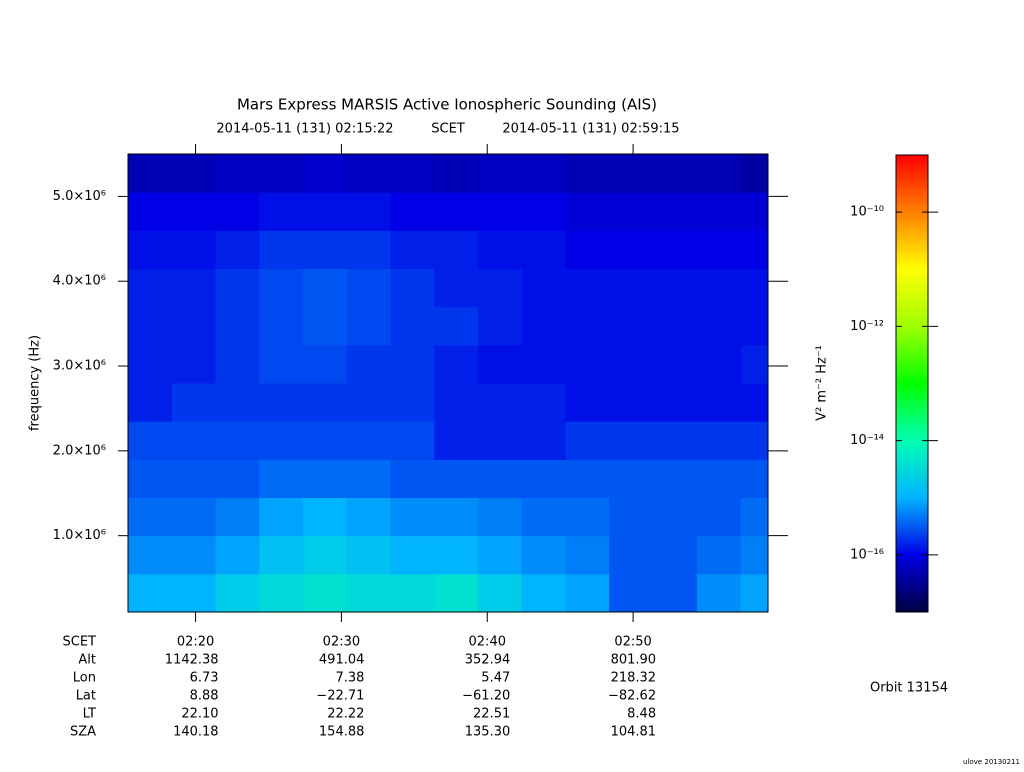 The image size is (1024, 772). Describe the element at coordinates (196, 732) in the screenshot. I see `ephemeris-value: 140.18` at that location.